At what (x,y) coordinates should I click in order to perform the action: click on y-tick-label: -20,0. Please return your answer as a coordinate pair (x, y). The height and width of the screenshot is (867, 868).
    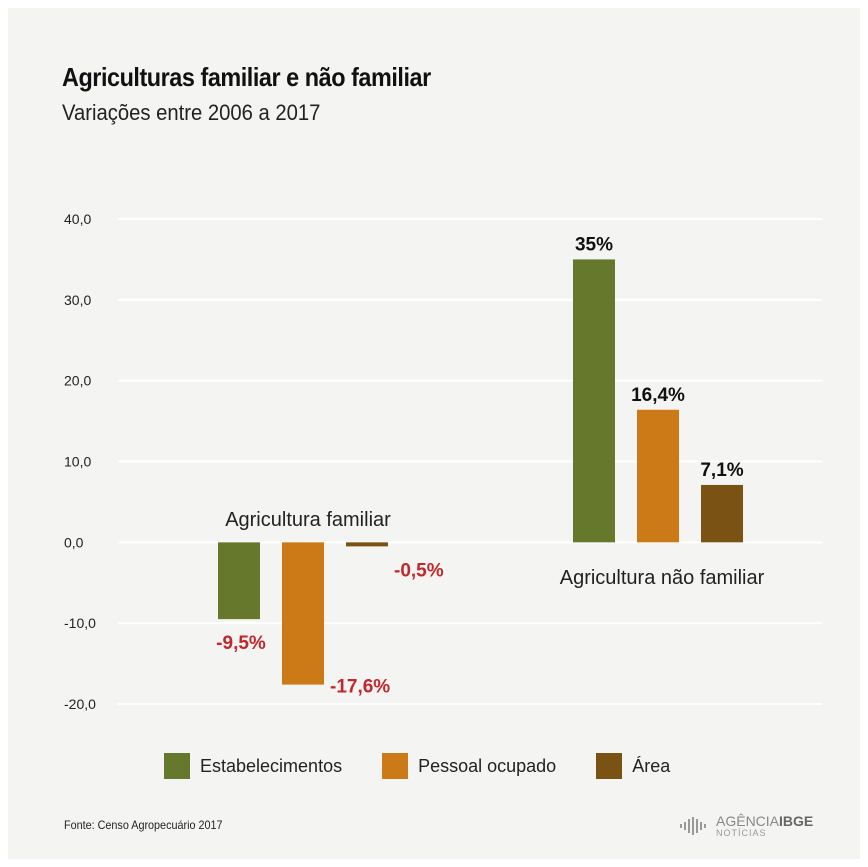
    Looking at the image, I should click on (80, 704).